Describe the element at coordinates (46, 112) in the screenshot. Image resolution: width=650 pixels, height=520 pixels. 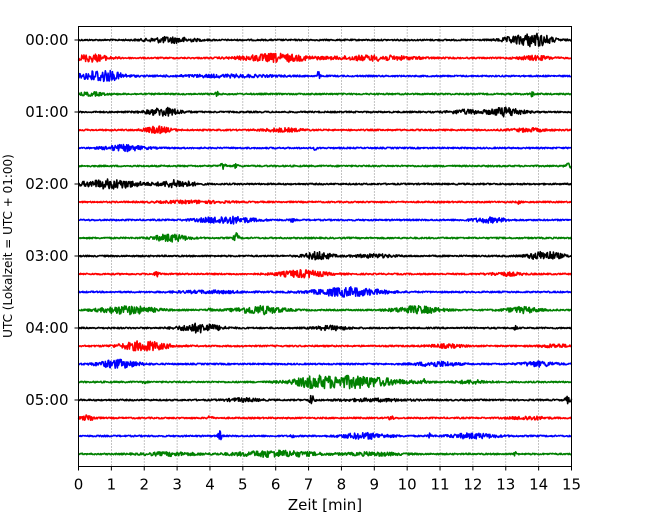
I see `y-tick-label: 01:00` at that location.